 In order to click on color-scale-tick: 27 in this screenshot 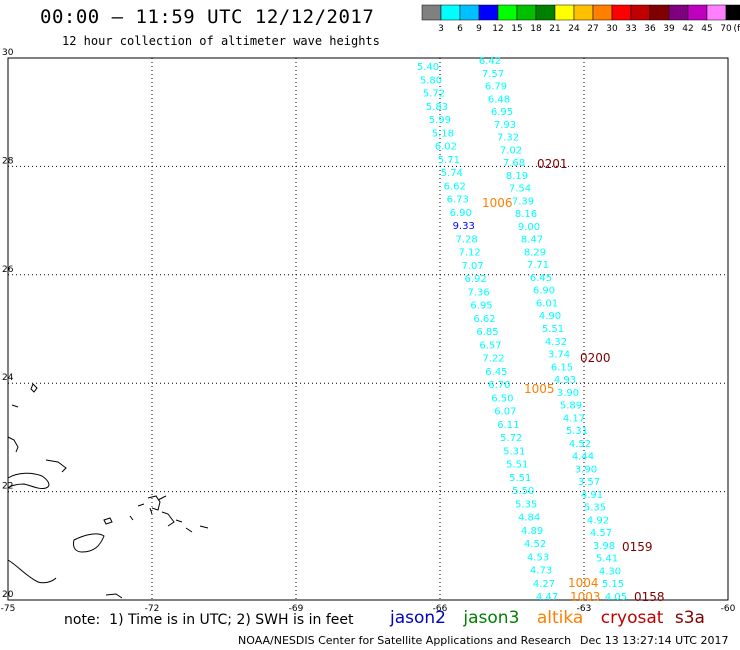, I will do `click(592, 29)`.